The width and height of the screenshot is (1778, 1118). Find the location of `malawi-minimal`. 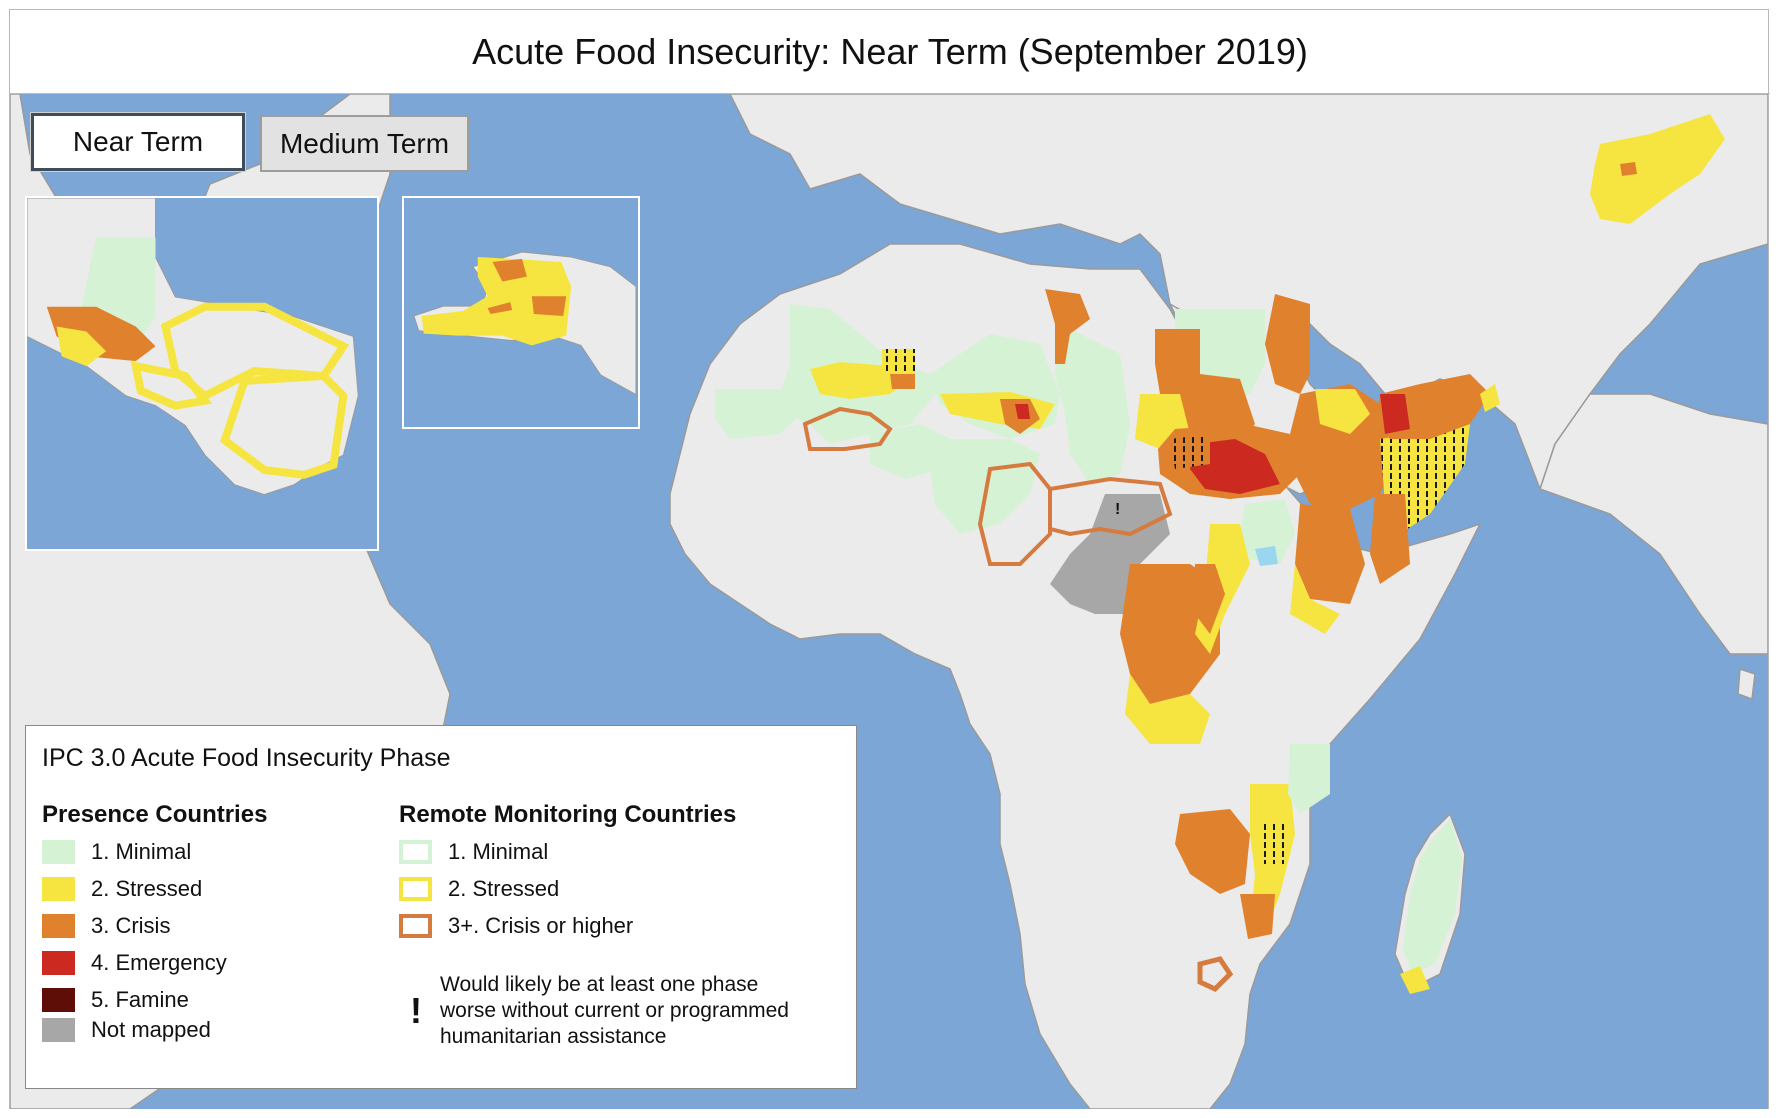

malawi-minimal is located at coordinates (1309, 779).